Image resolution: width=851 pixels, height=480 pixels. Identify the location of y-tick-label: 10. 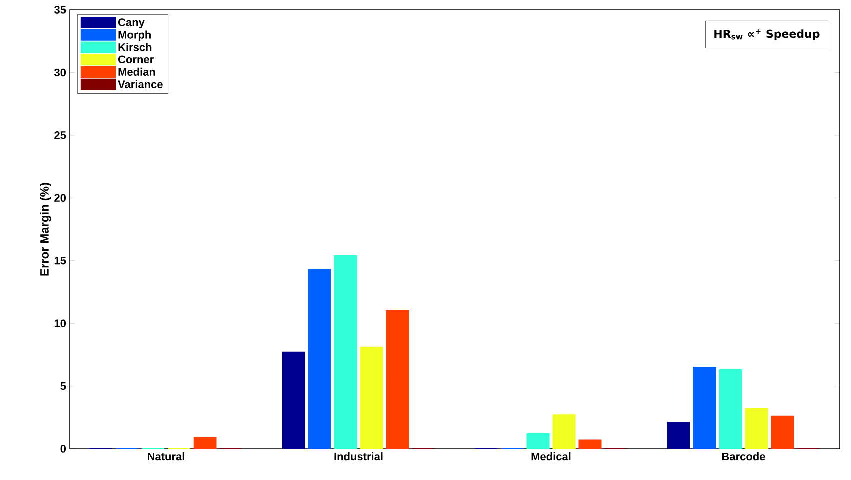
(60, 324).